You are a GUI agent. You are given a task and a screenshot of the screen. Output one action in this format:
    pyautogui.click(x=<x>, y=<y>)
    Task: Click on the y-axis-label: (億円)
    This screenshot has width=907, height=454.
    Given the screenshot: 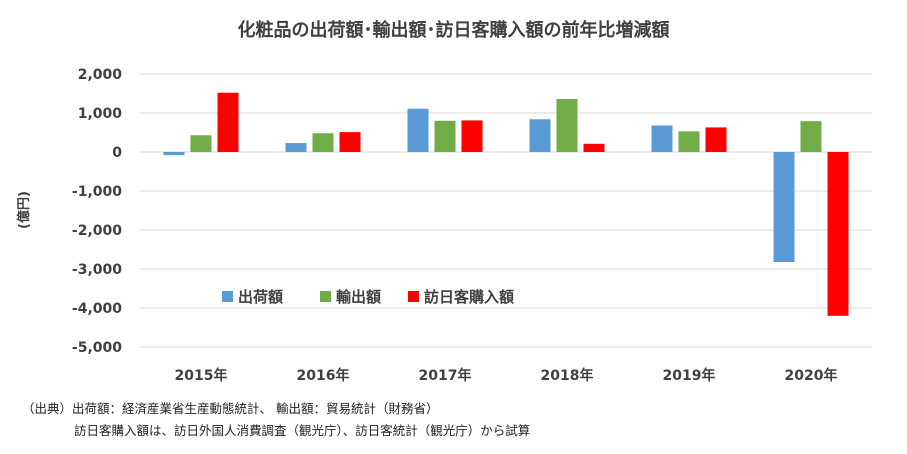 What is the action you would take?
    pyautogui.click(x=24, y=210)
    